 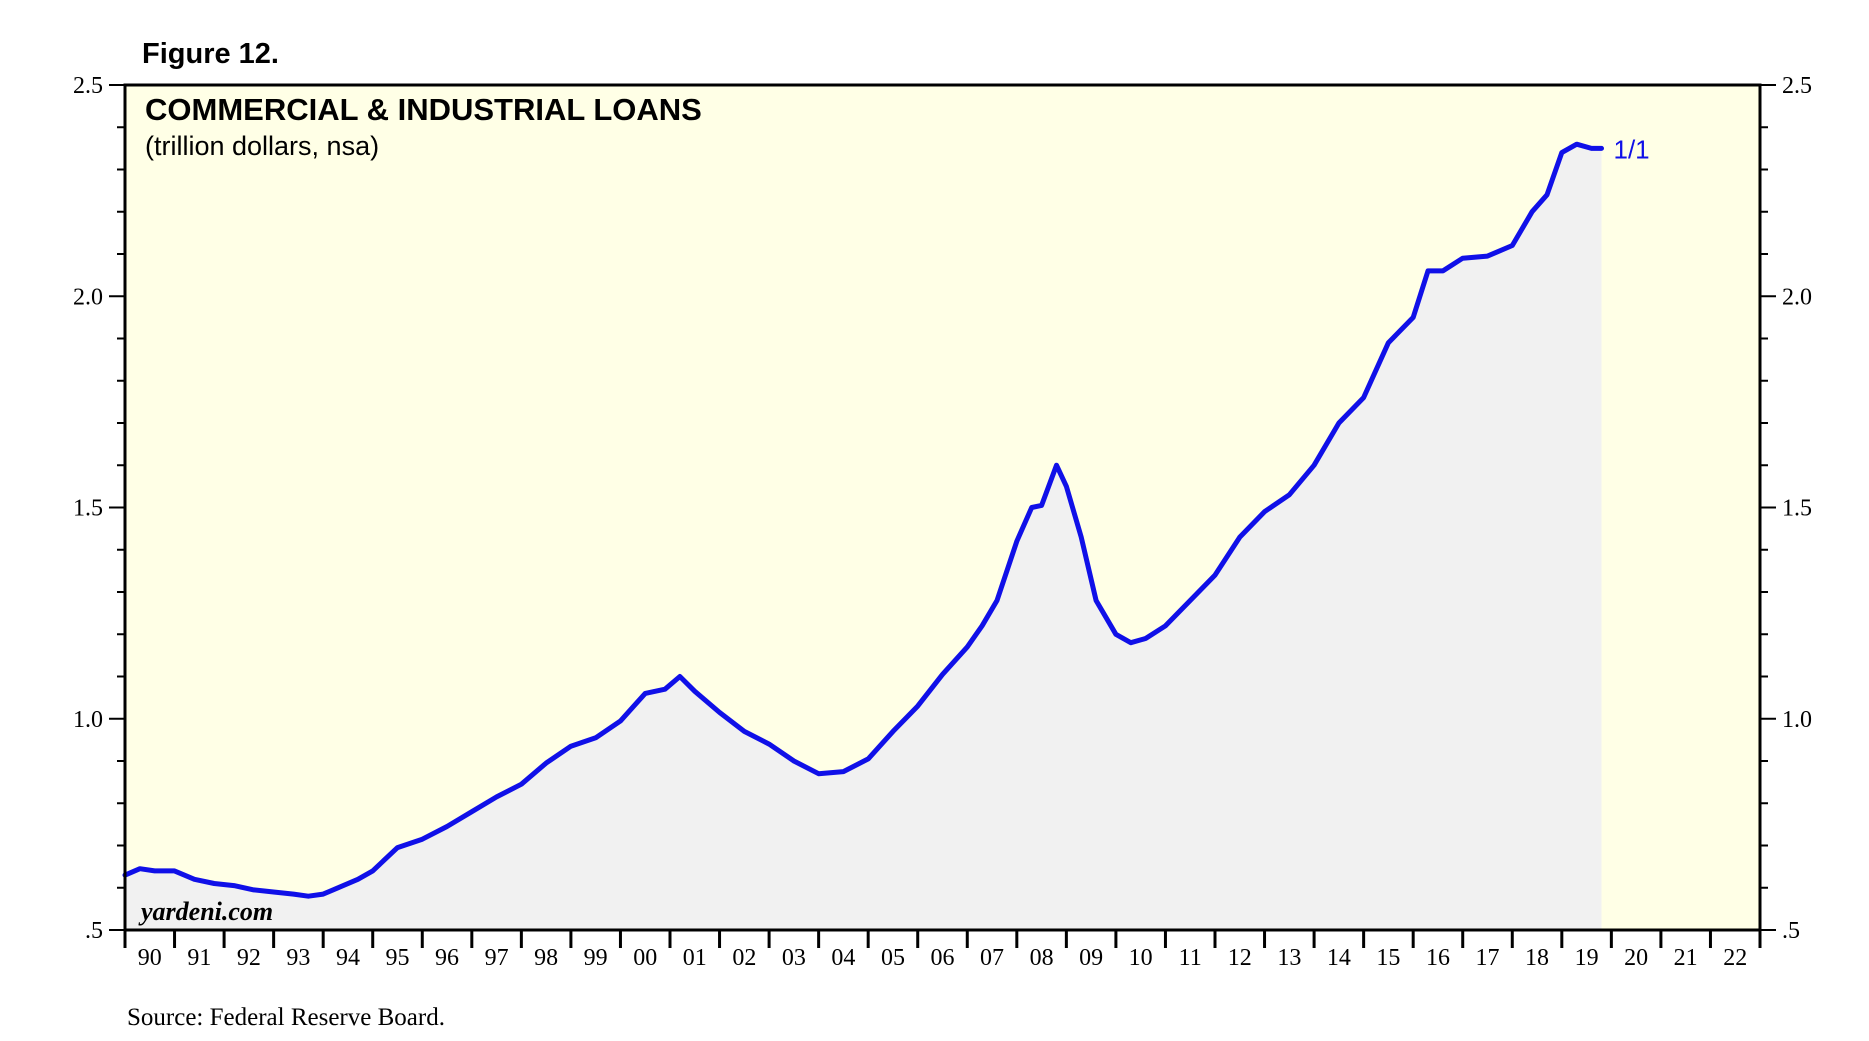 I want to click on x-tick-label: 97, so click(x=497, y=958).